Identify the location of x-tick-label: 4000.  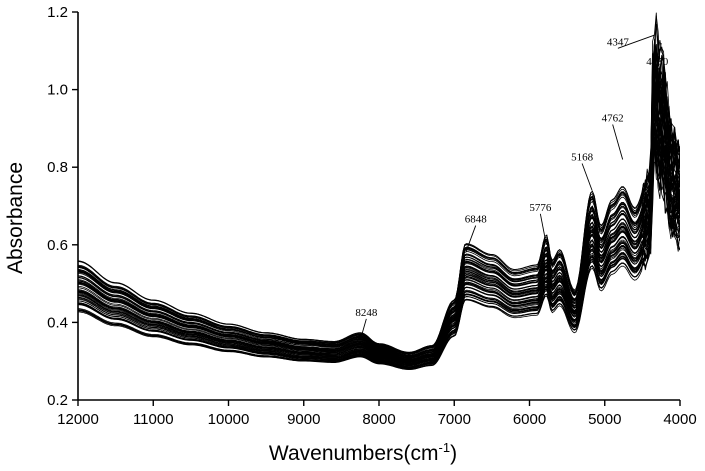
(679, 419).